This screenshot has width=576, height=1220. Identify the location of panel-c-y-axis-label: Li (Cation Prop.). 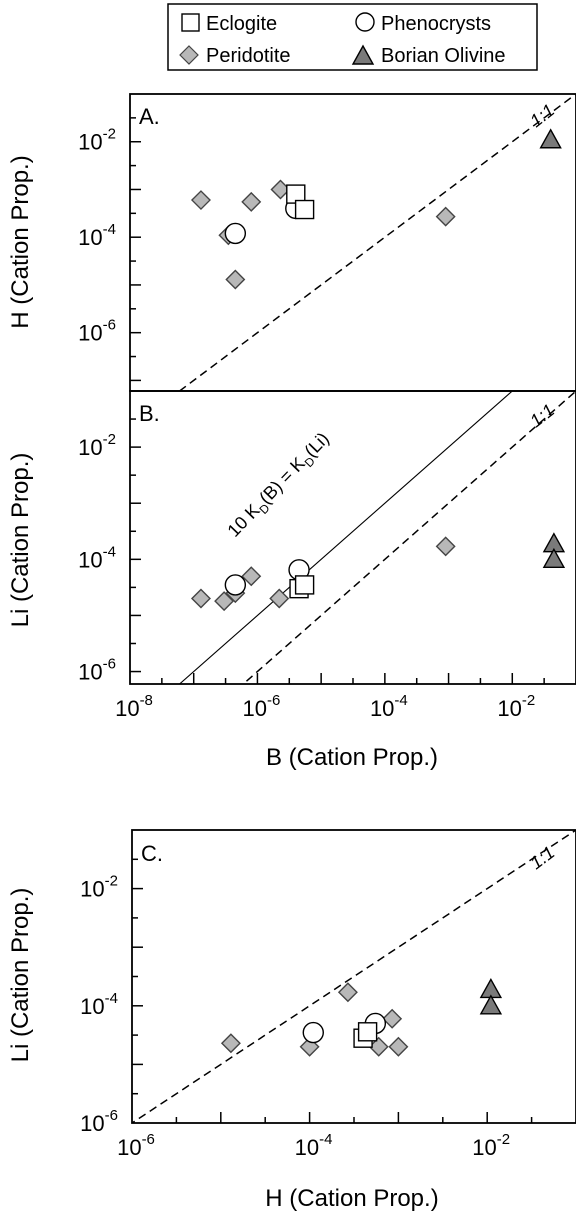
(20, 975).